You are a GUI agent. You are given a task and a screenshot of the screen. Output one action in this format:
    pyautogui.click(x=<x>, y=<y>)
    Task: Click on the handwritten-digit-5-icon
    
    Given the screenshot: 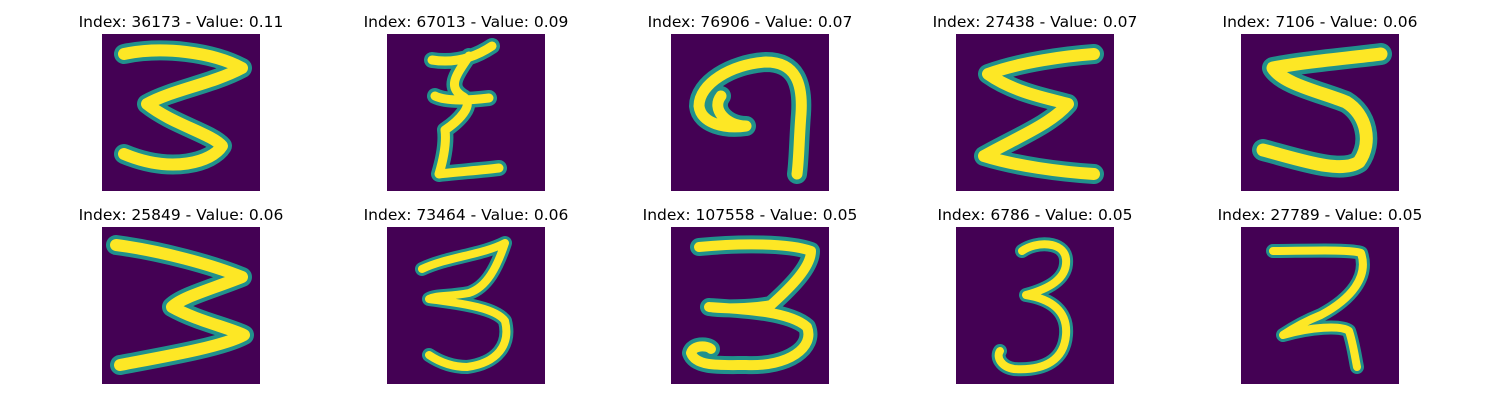 What is the action you would take?
    pyautogui.click(x=1320, y=112)
    